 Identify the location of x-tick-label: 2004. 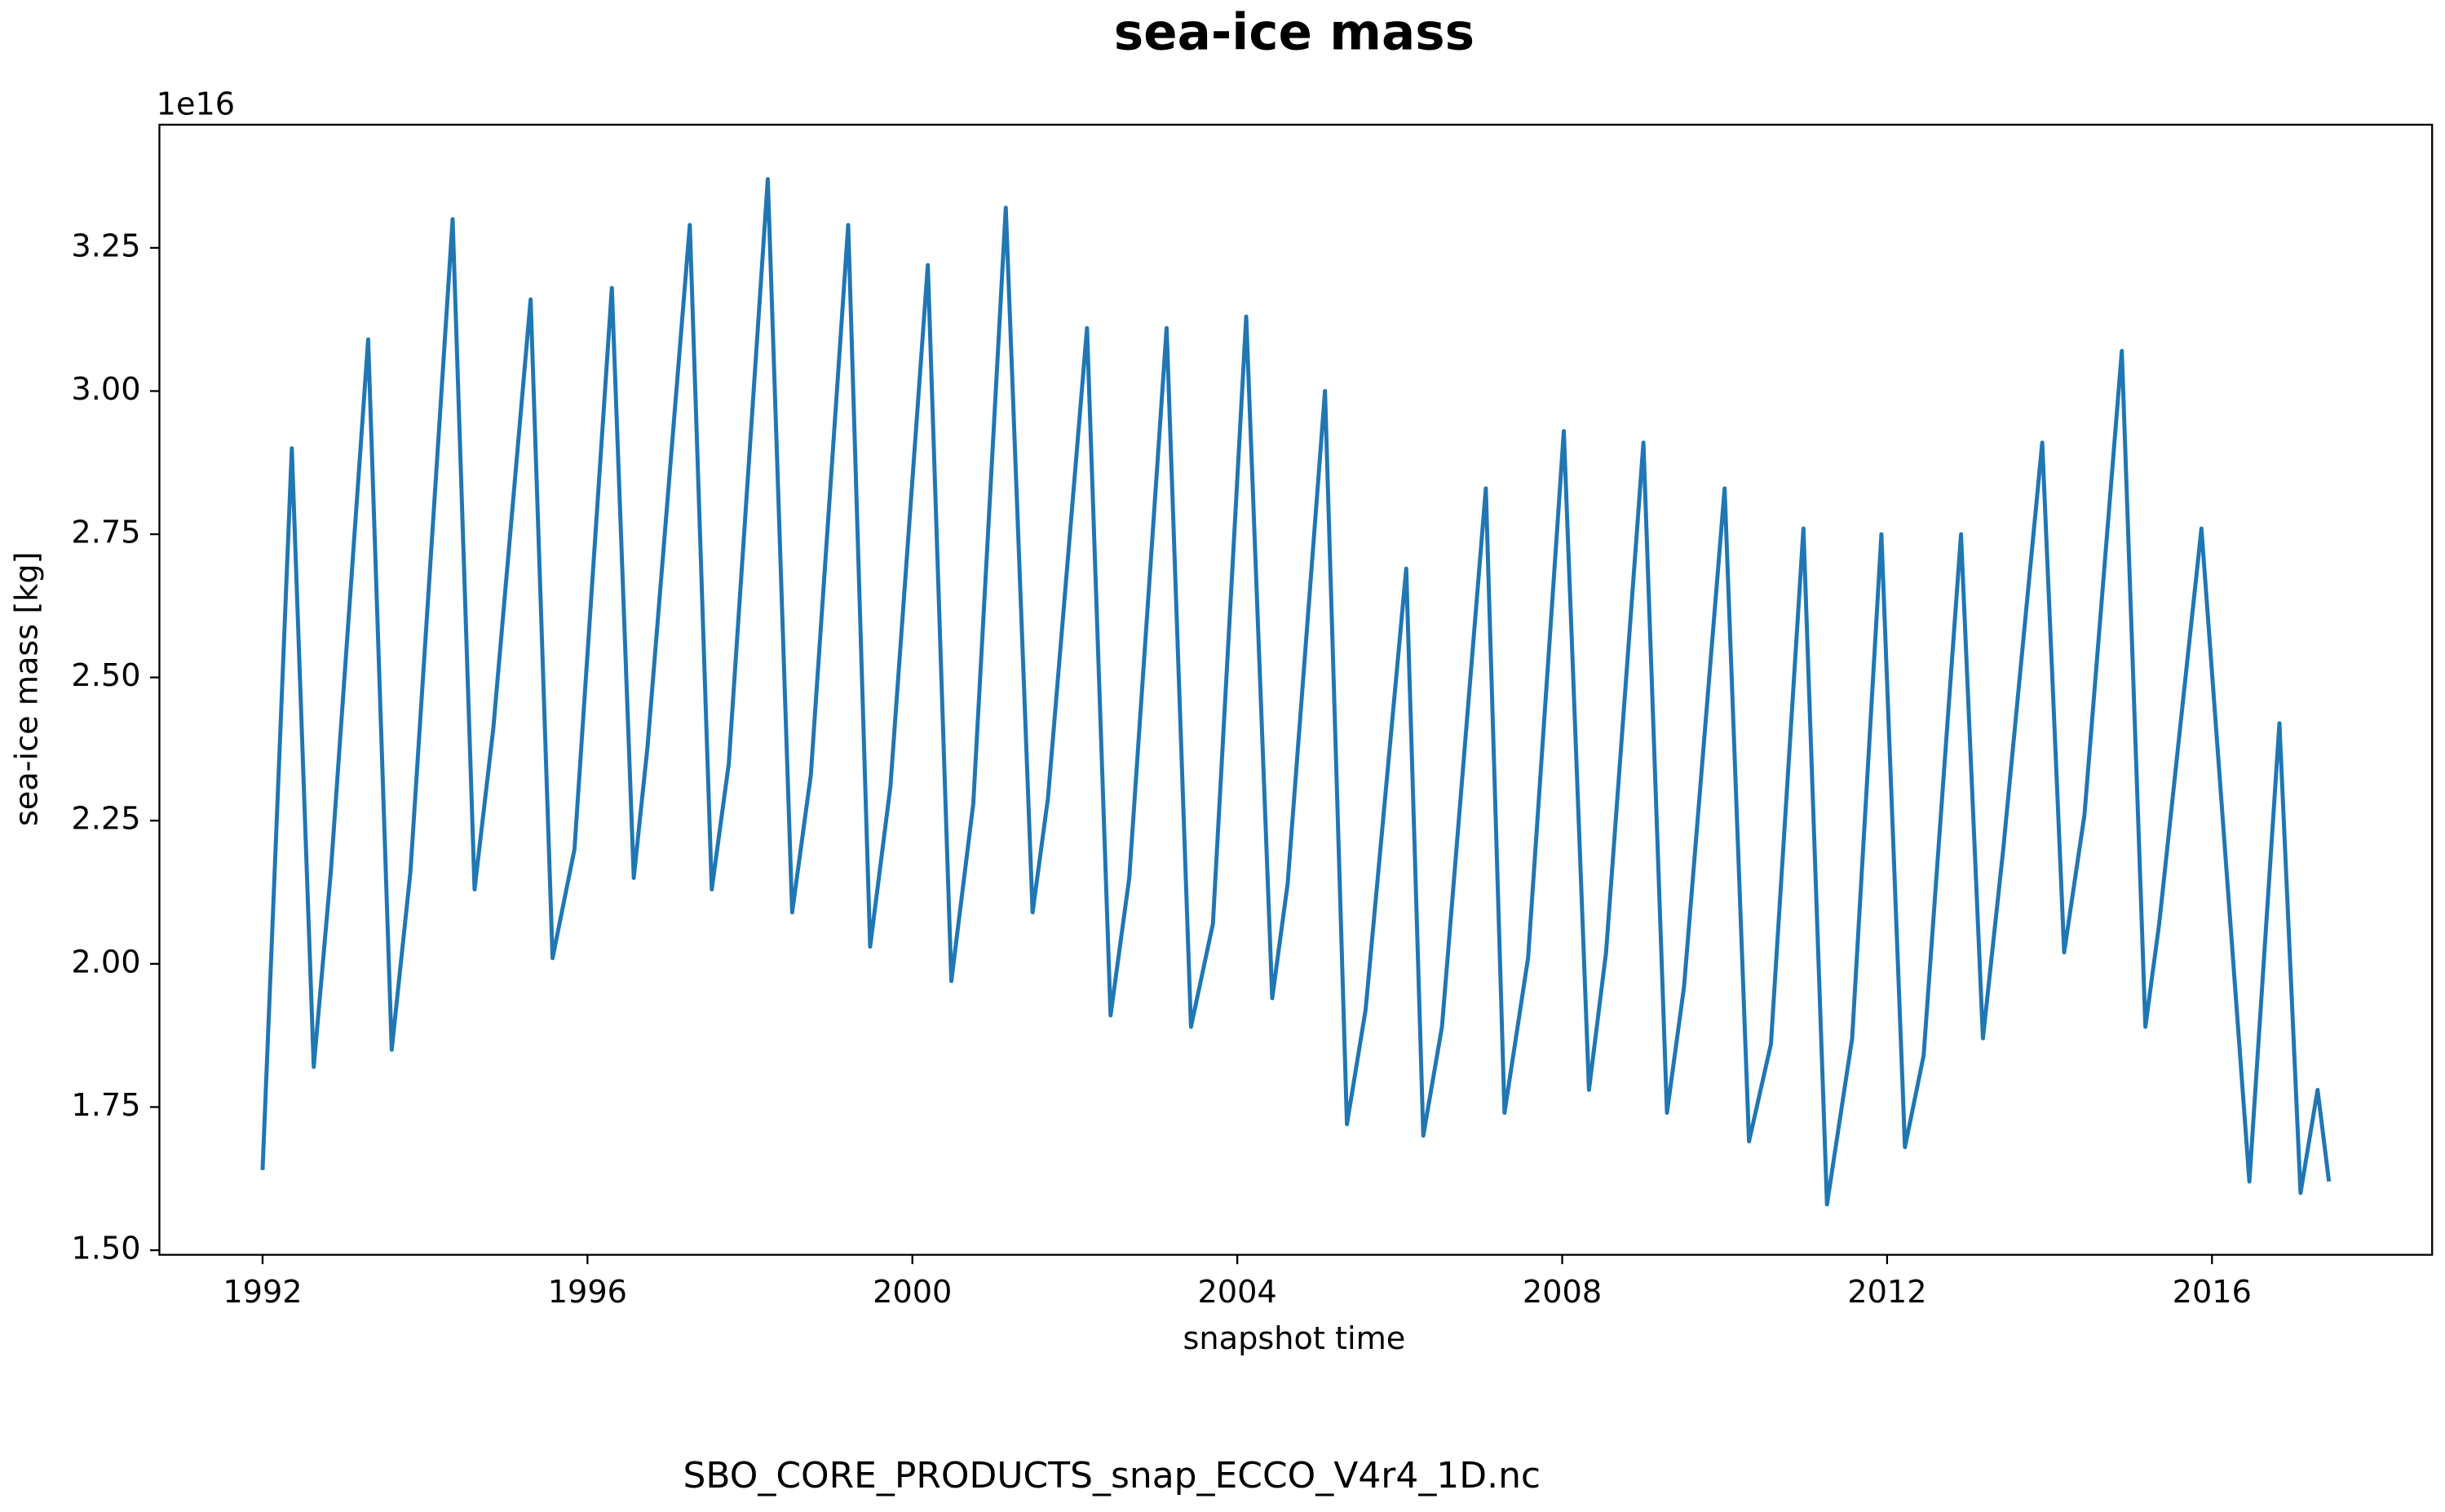
(1236, 1293).